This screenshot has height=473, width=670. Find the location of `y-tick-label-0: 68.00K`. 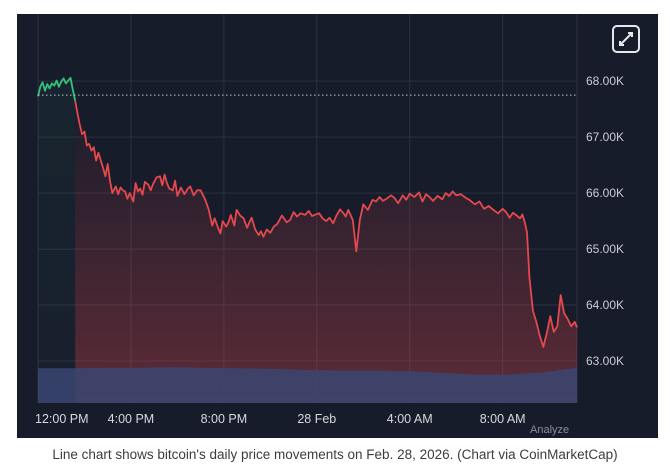

y-tick-label-0: 68.00K is located at coordinates (605, 81).